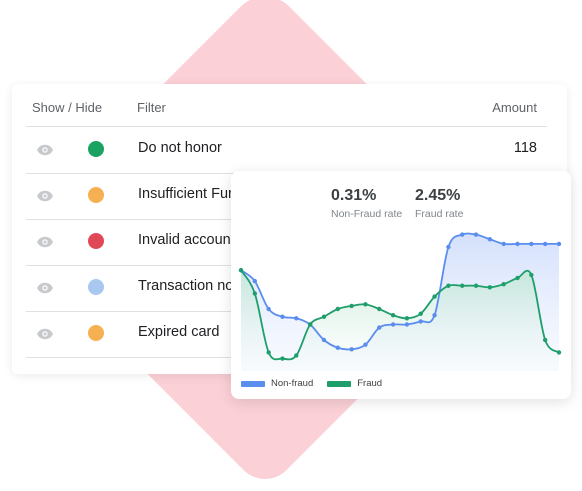  I want to click on stat-value: 2.45%, so click(438, 195).